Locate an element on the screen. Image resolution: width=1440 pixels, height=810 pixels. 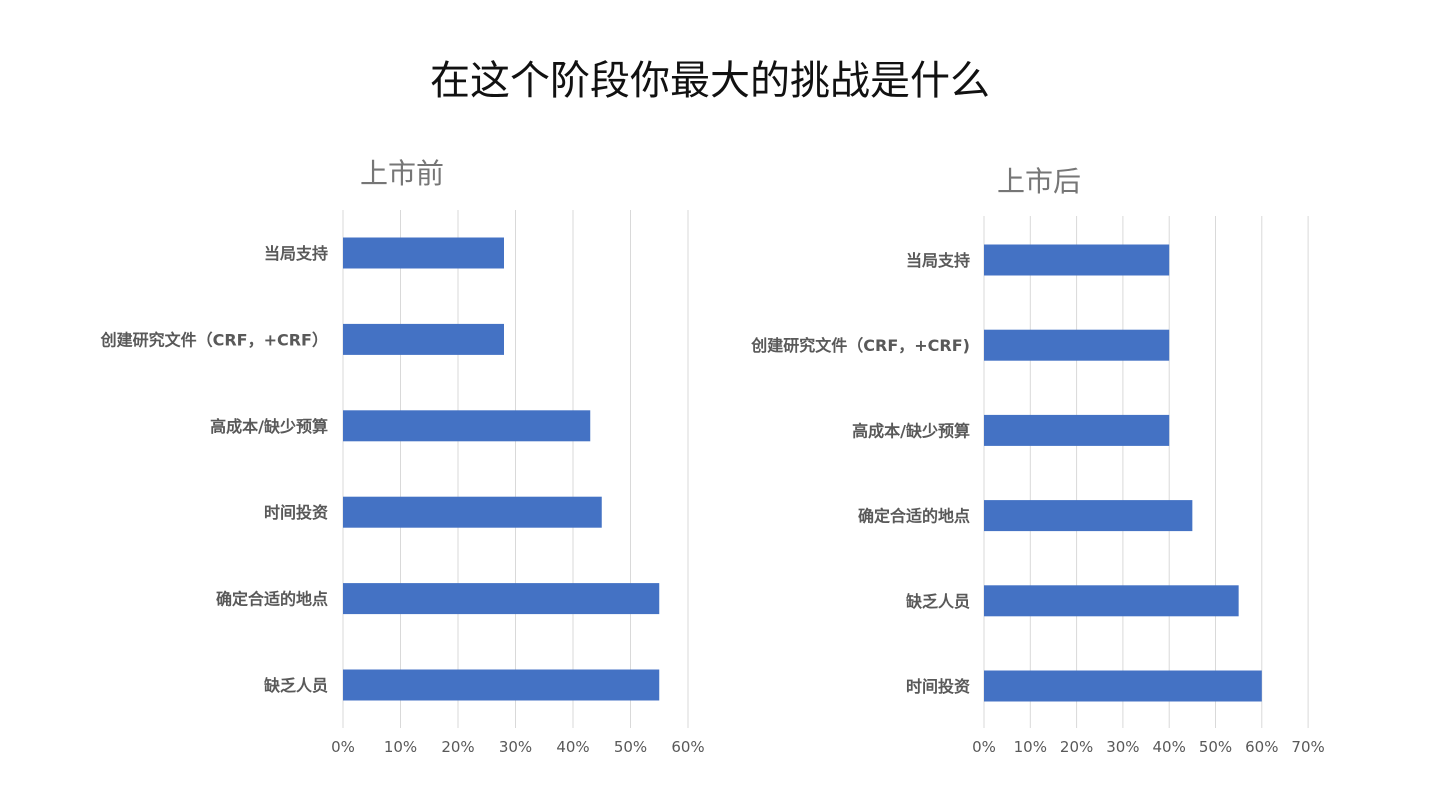
tick-label: 70% is located at coordinates (1307, 747).